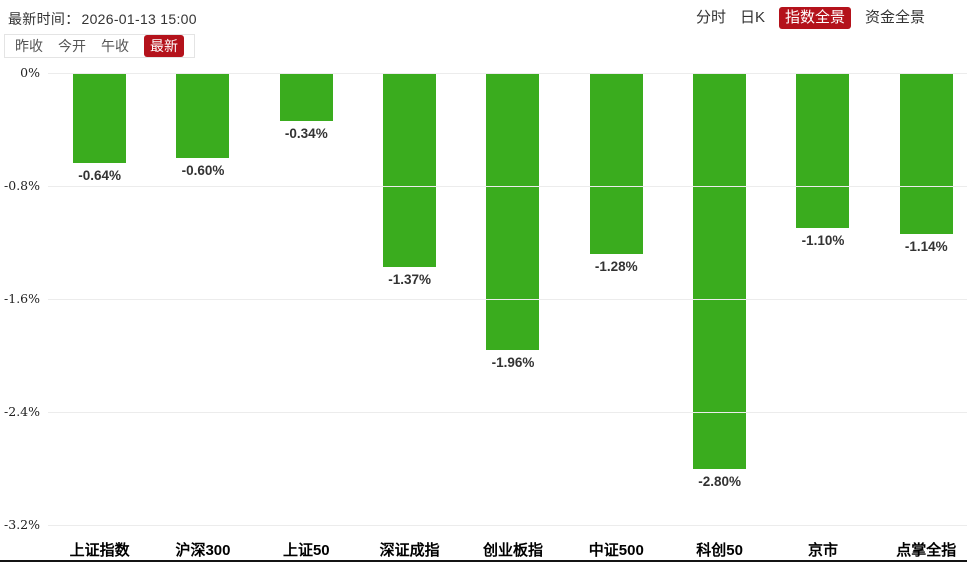  I want to click on bar-value-label: -0.60%, so click(203, 170).